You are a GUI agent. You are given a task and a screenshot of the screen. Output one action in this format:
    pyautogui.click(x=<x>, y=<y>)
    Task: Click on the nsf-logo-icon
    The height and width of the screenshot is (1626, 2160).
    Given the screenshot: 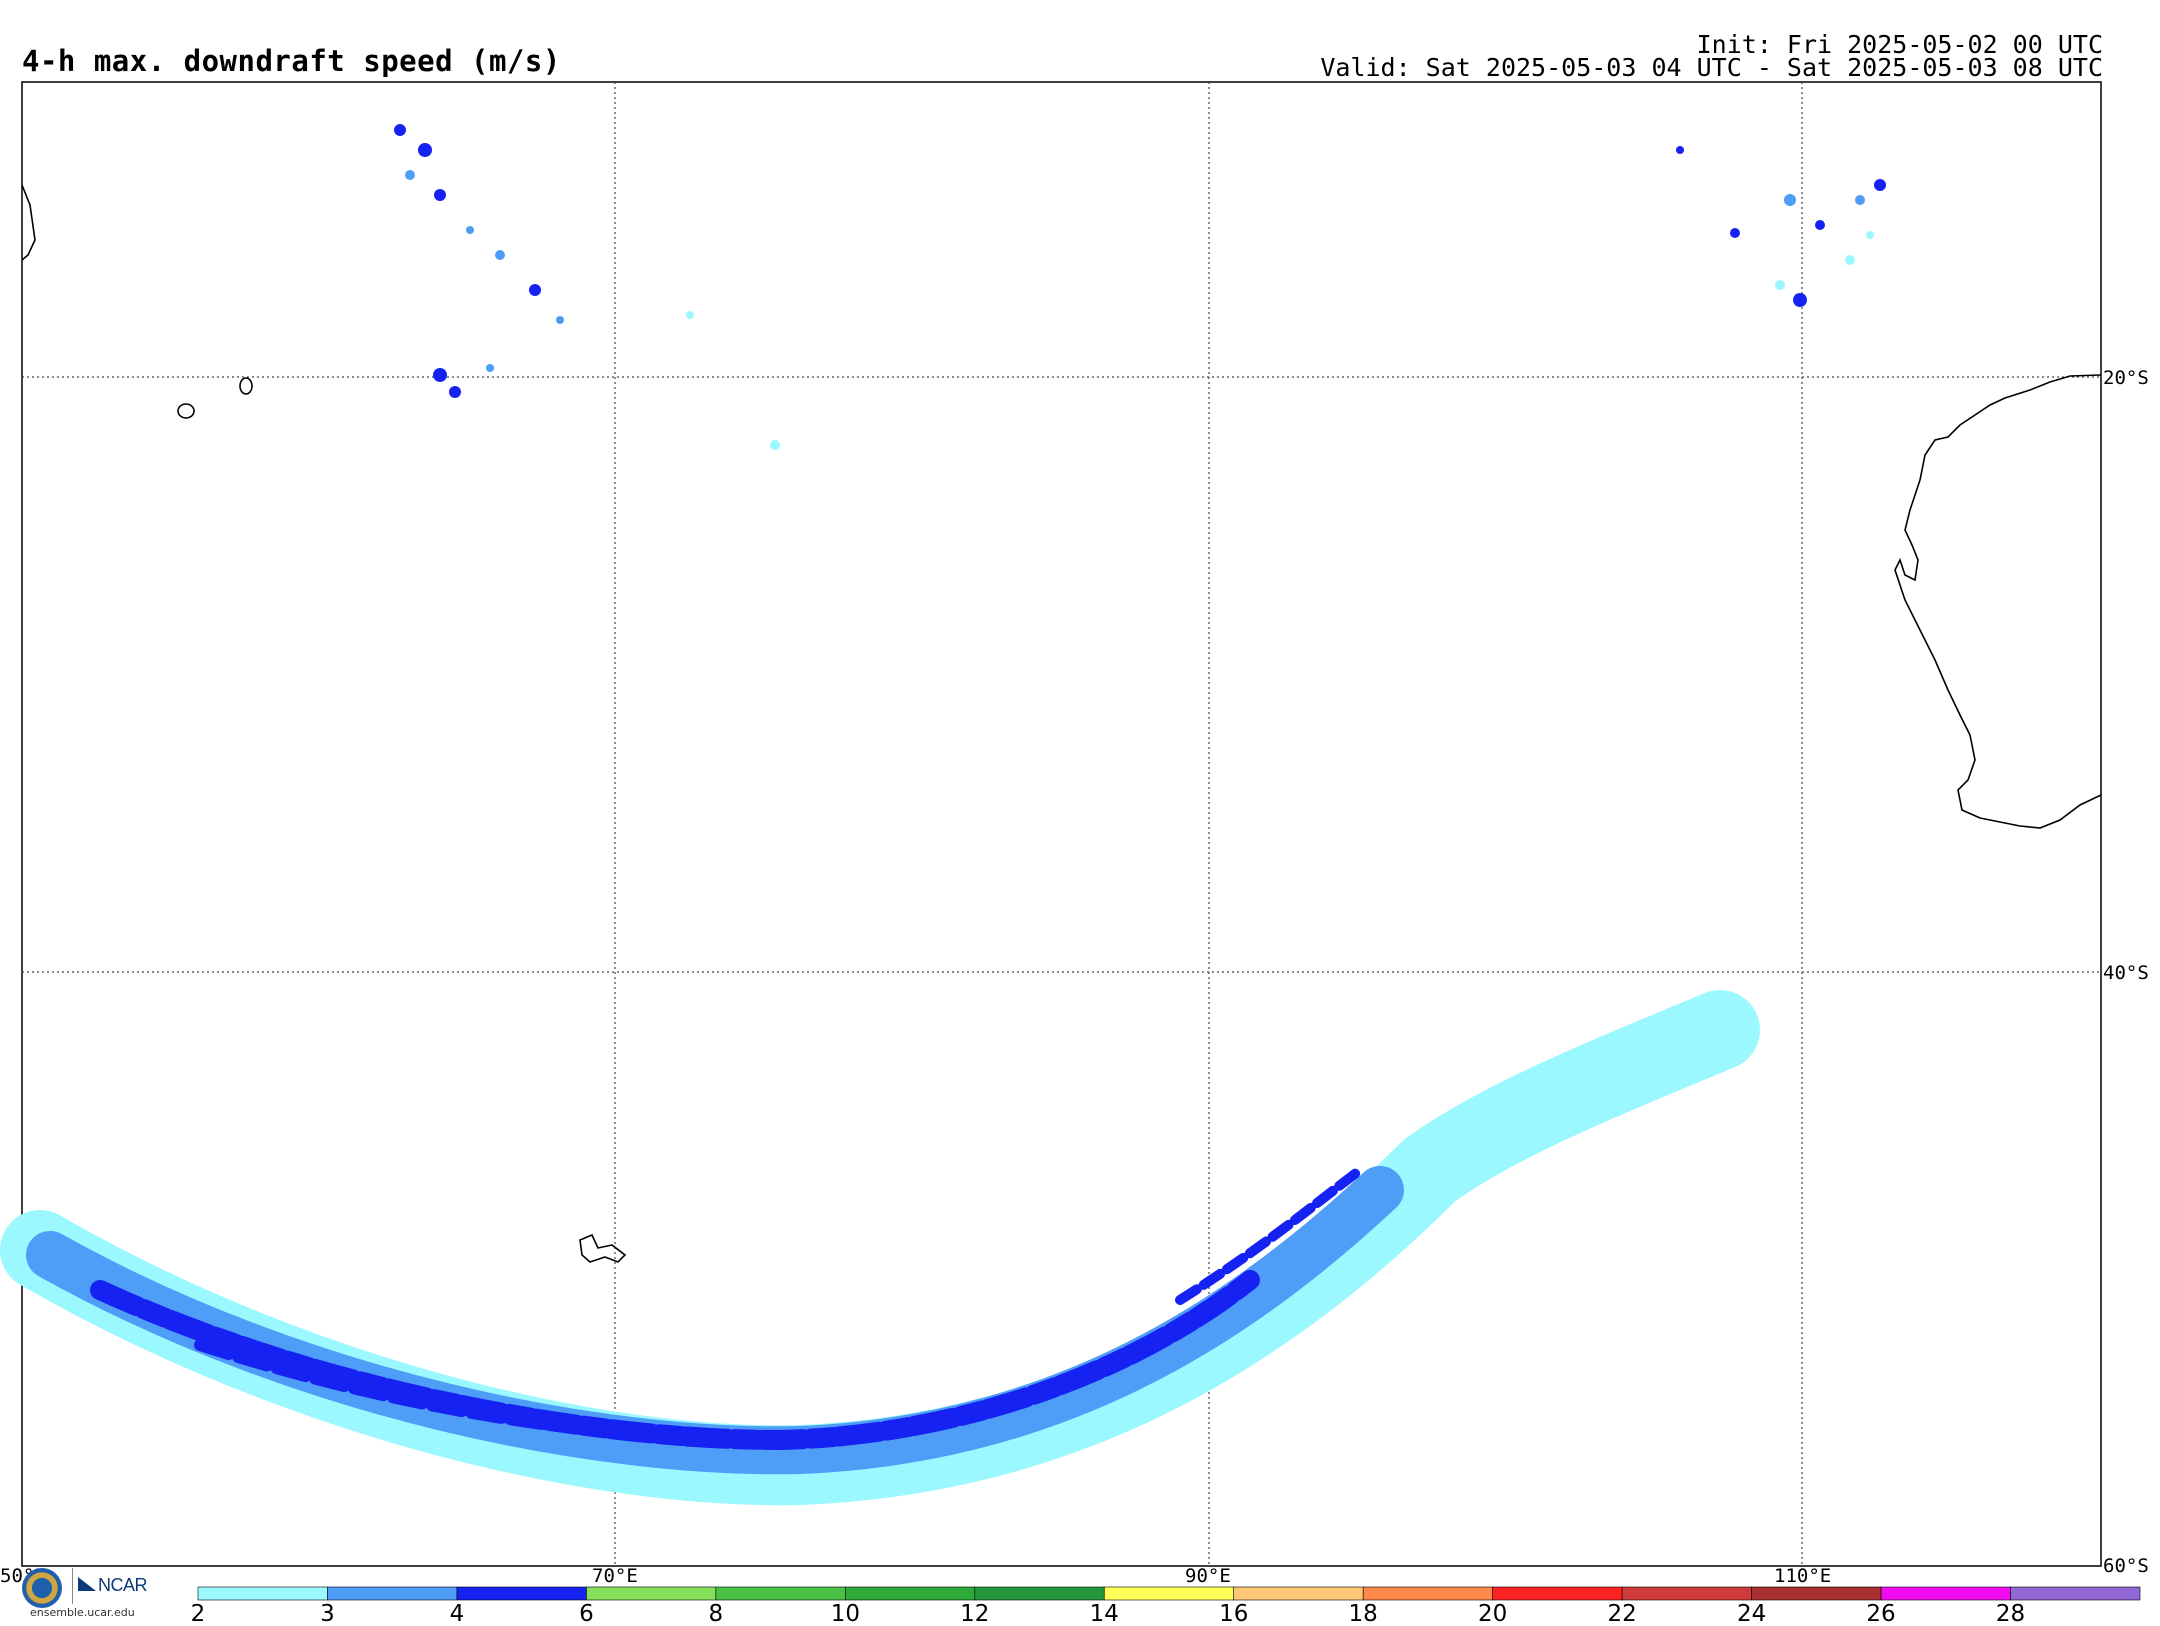 What is the action you would take?
    pyautogui.click(x=42, y=1588)
    